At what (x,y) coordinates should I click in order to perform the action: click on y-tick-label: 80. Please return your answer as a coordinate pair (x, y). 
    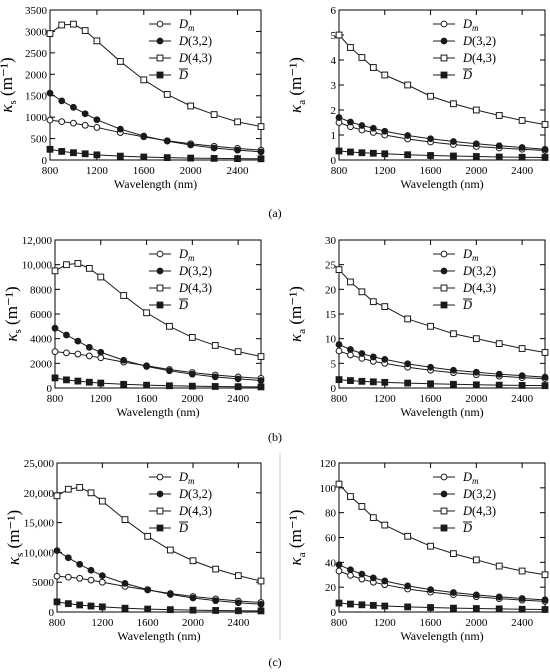
    Looking at the image, I should click on (331, 514).